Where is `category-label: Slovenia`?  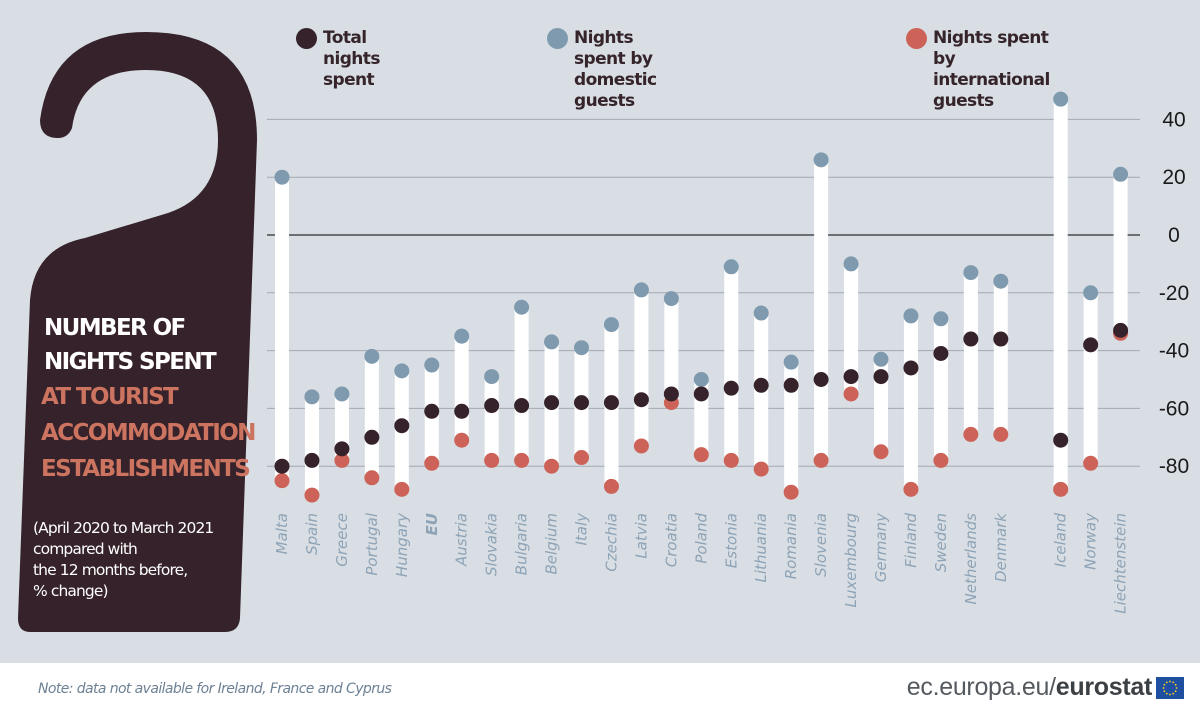
category-label: Slovenia is located at coordinates (821, 545).